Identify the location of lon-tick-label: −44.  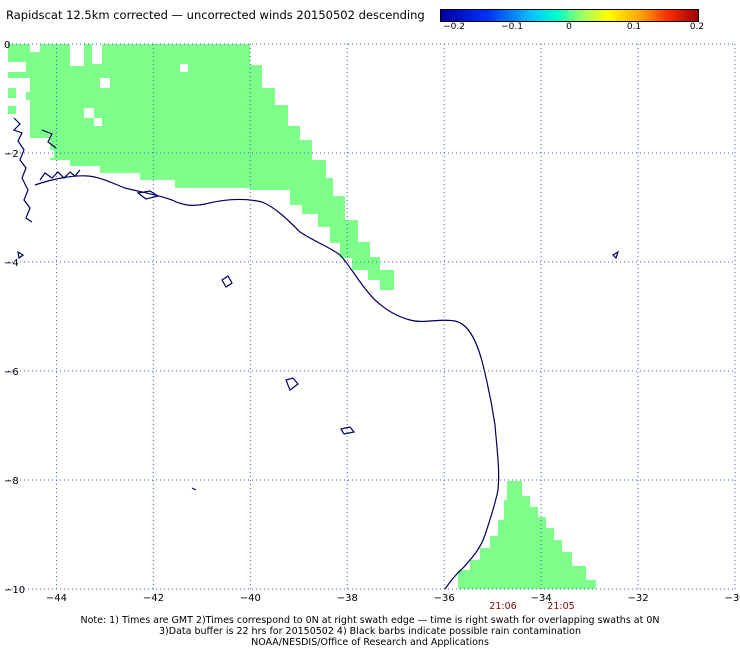
(56, 598).